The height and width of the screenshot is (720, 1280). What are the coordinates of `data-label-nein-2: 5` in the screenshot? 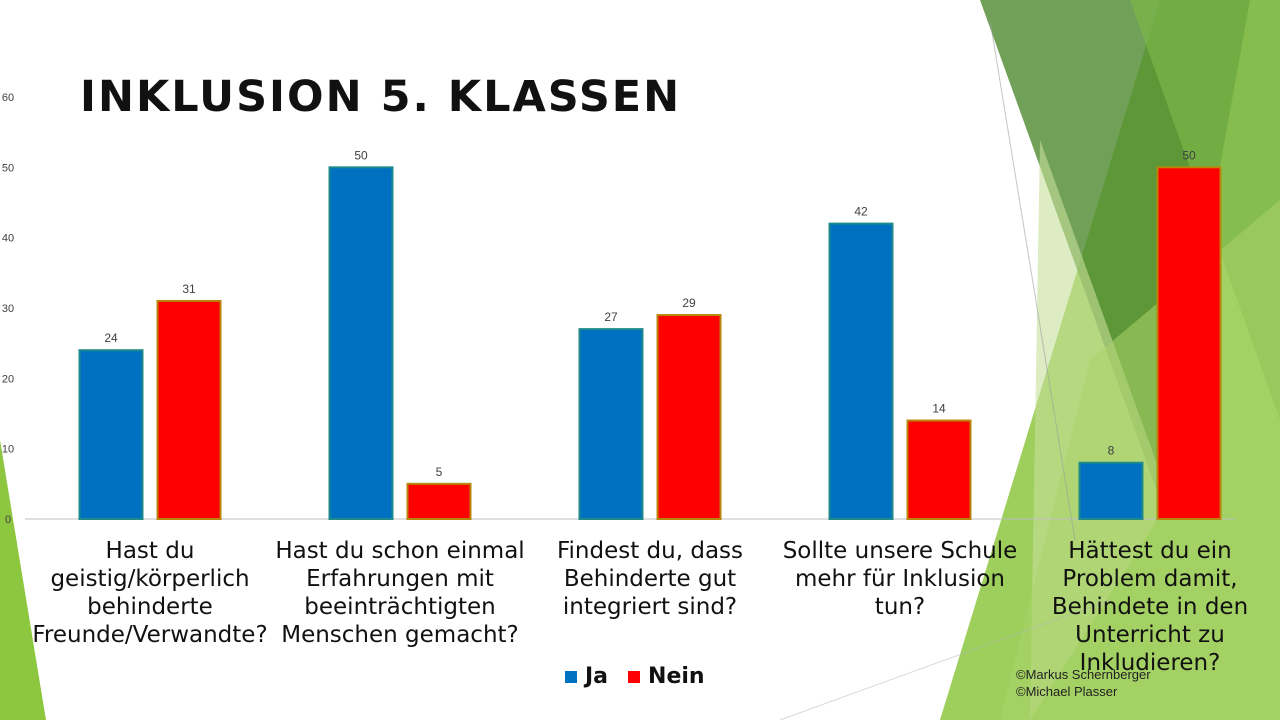 It's located at (439, 472).